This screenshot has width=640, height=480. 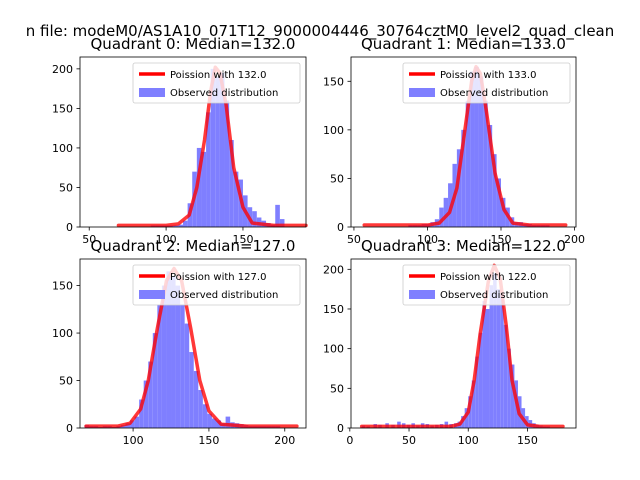 I want to click on legend-label-model: Poission with 133.0, so click(x=488, y=75).